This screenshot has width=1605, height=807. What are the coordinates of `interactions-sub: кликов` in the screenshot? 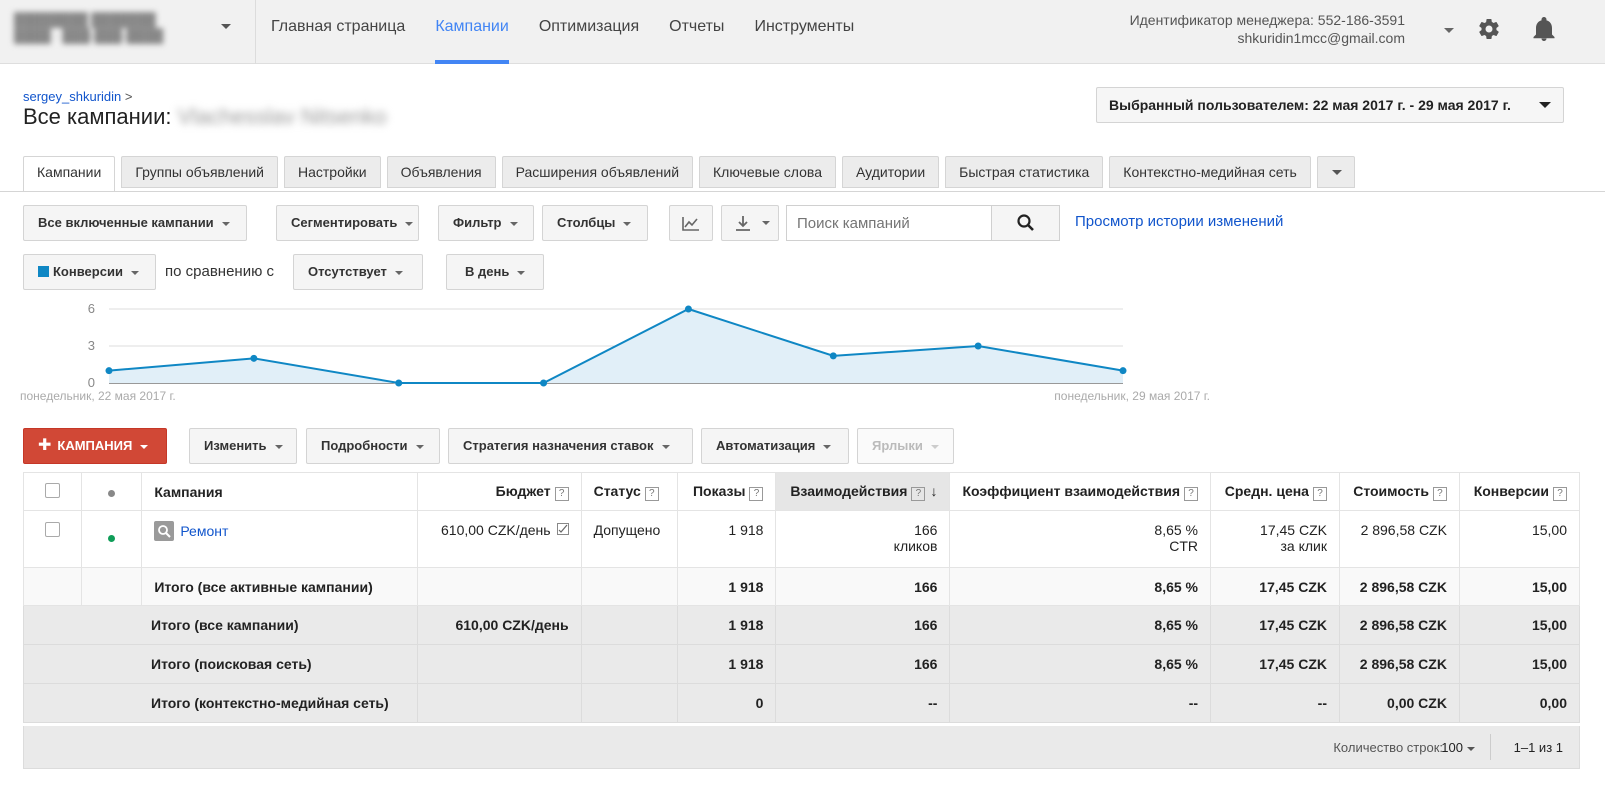 It's located at (915, 546).